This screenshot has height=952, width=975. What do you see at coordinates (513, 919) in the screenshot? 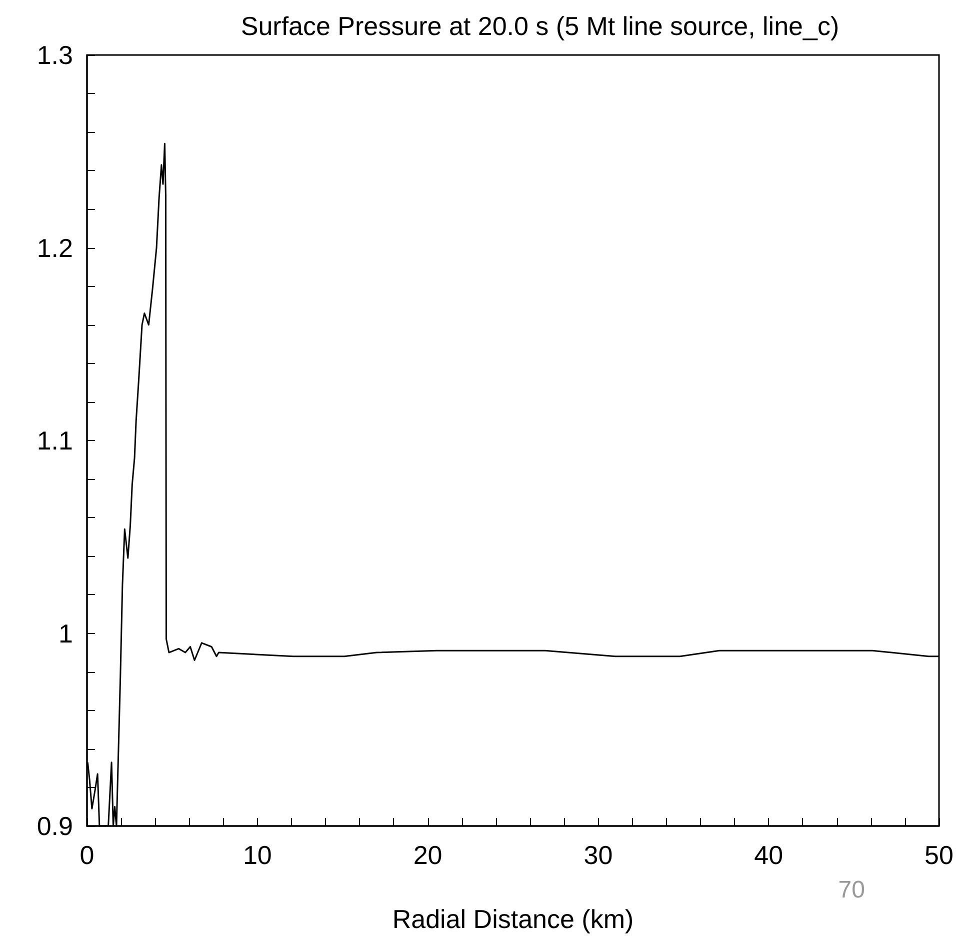
I see `x-axis-title: Radial Distance (km)` at bounding box center [513, 919].